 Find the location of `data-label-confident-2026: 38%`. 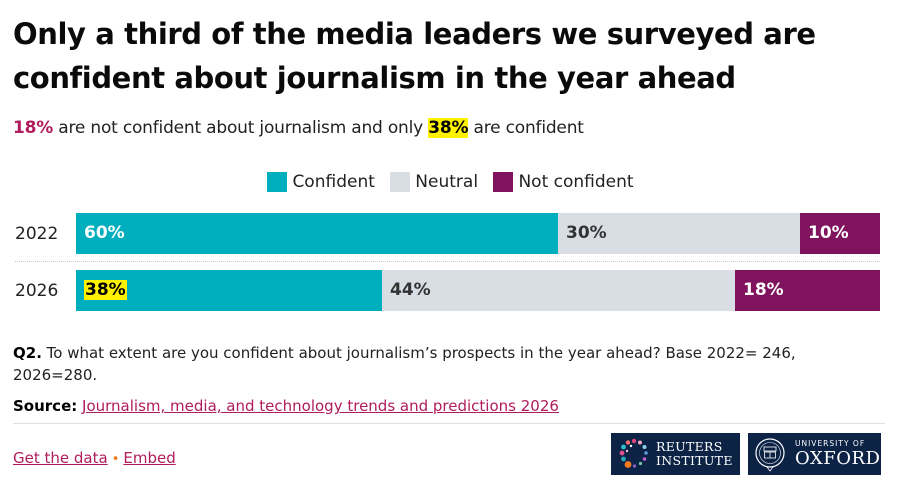

data-label-confident-2026: 38% is located at coordinates (101, 290).